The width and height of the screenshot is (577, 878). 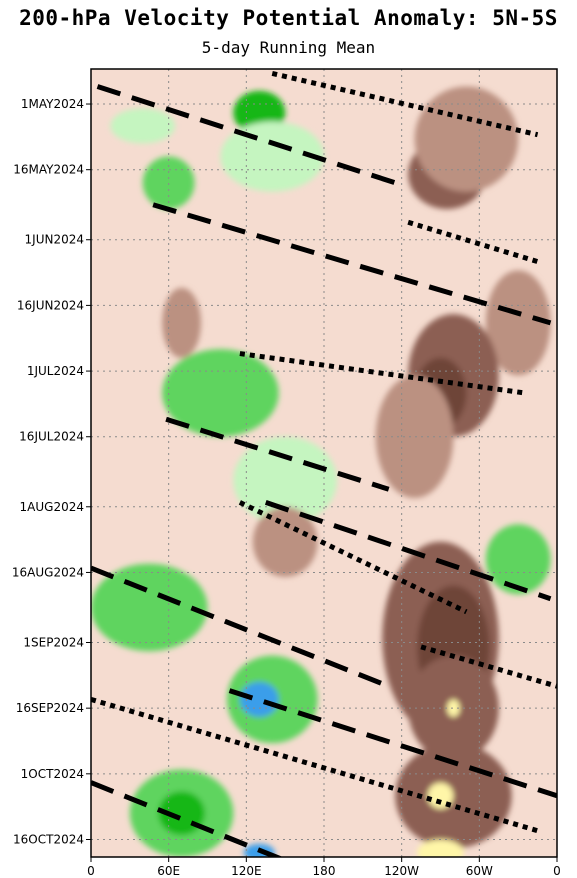 I want to click on y-tick-label: 1AUG2024, so click(x=52, y=507).